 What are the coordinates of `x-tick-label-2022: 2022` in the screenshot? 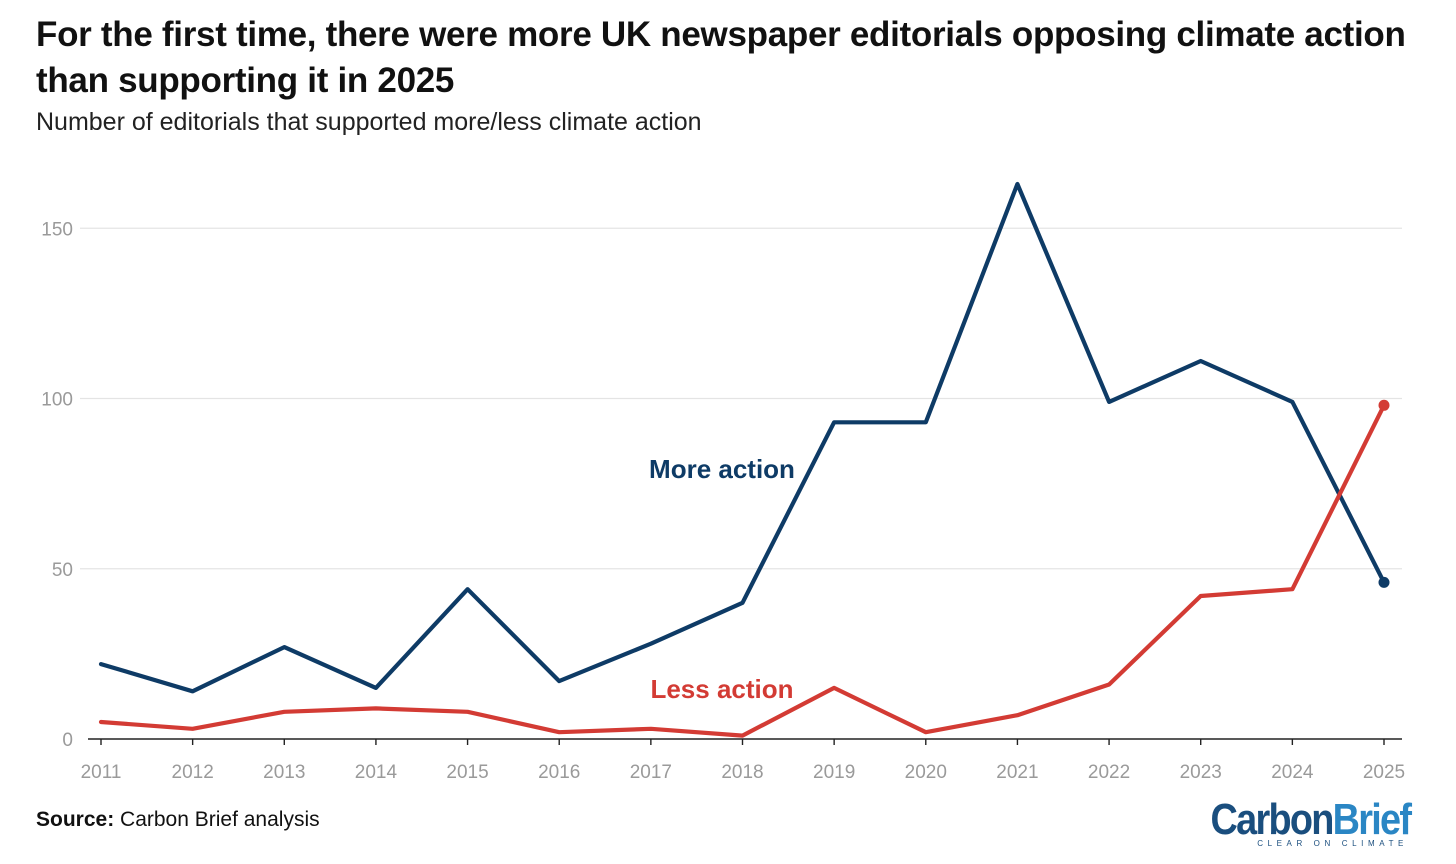 It's located at (1109, 772).